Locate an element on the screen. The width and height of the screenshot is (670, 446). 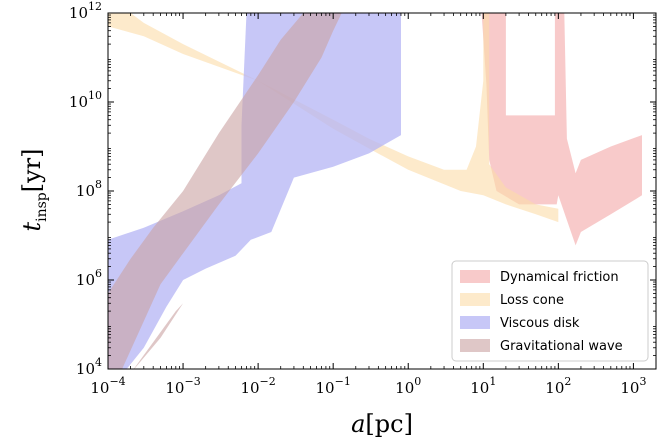
x-tick-label: 10⁰ is located at coordinates (408, 386).